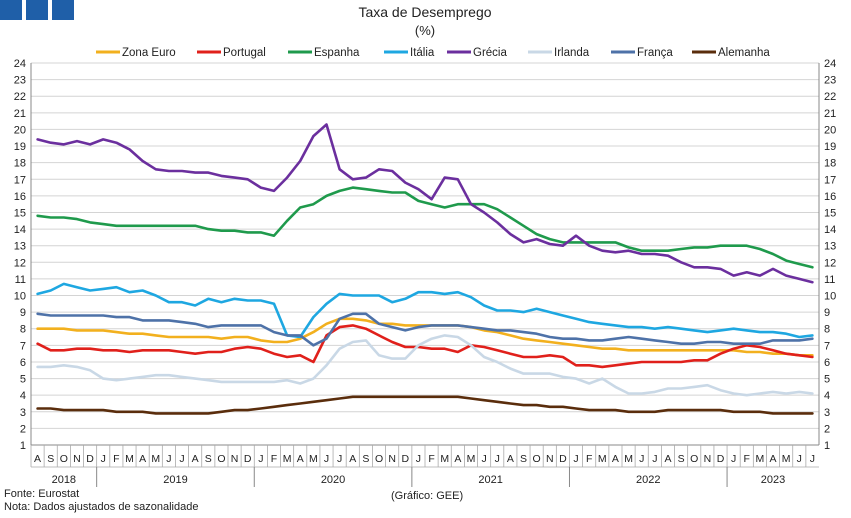  I want to click on legend-label-0: Zona Euro, so click(149, 53).